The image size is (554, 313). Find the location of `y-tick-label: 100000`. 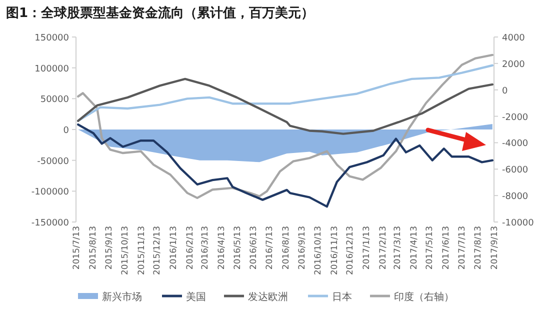

y-tick-label: 100000 is located at coordinates (52, 69).